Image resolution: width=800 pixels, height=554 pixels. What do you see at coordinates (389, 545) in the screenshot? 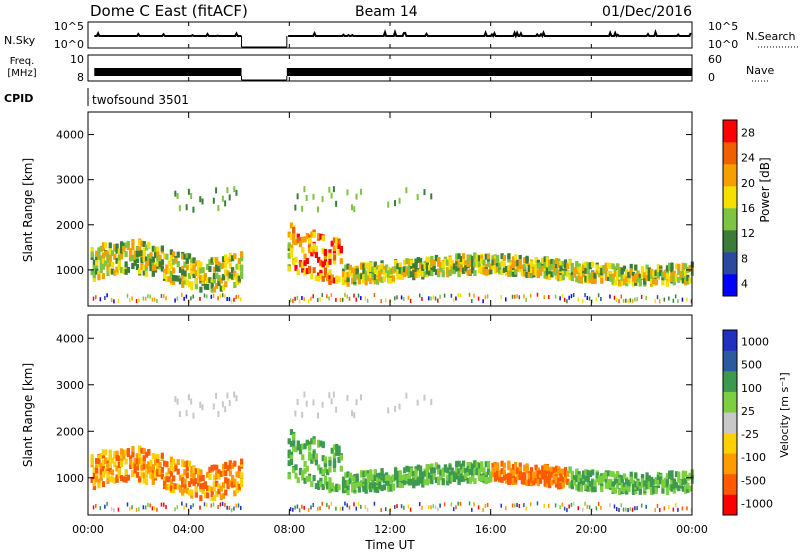
I see `xaxis-label: Time UT` at bounding box center [389, 545].